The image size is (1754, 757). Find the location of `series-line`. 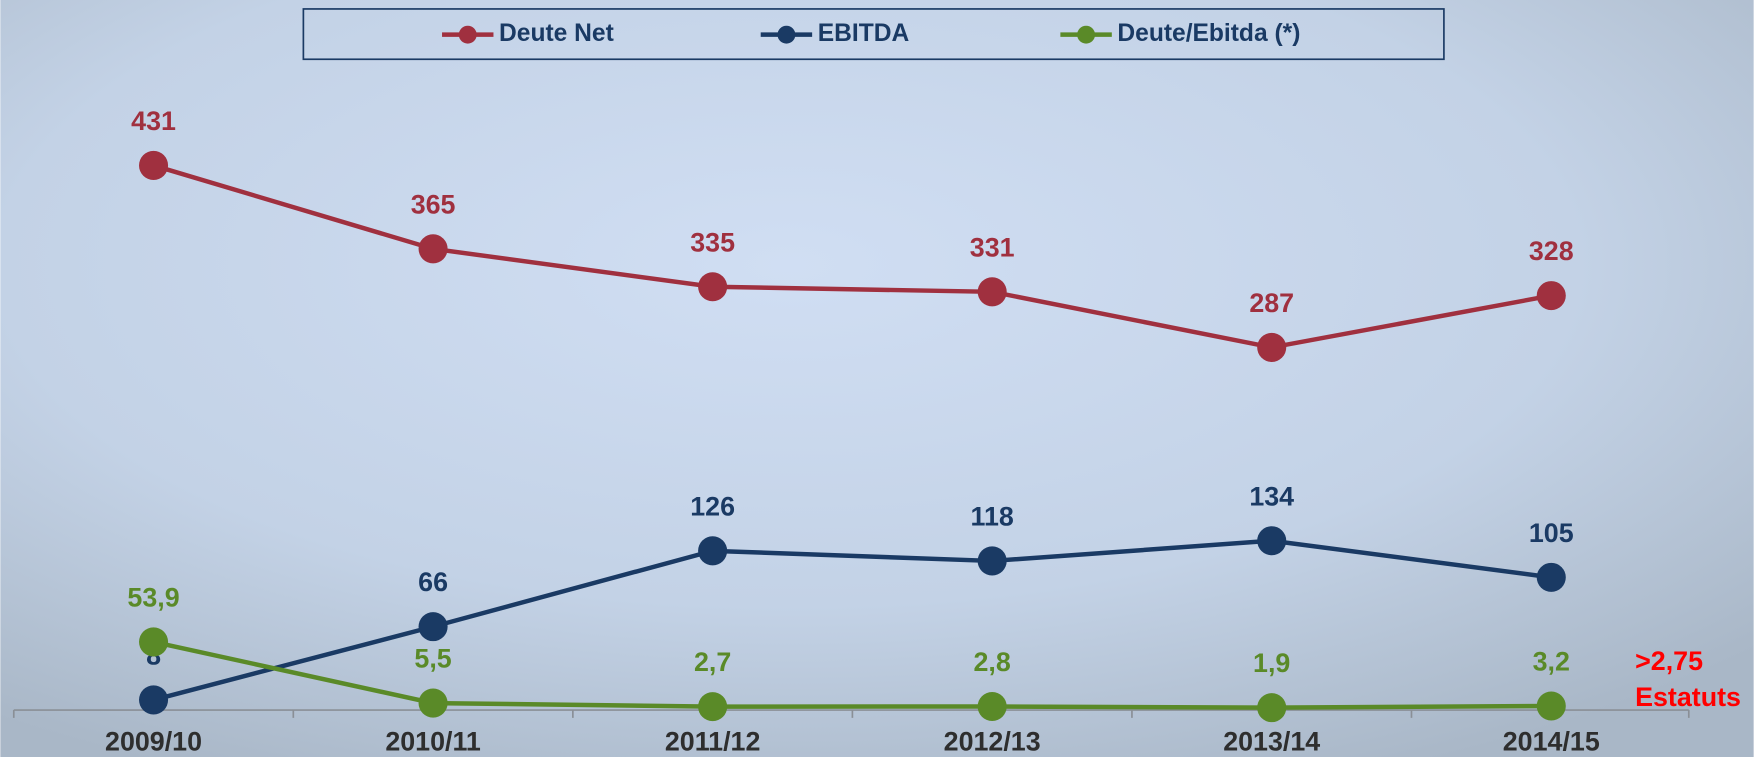

series-line is located at coordinates (852, 674).